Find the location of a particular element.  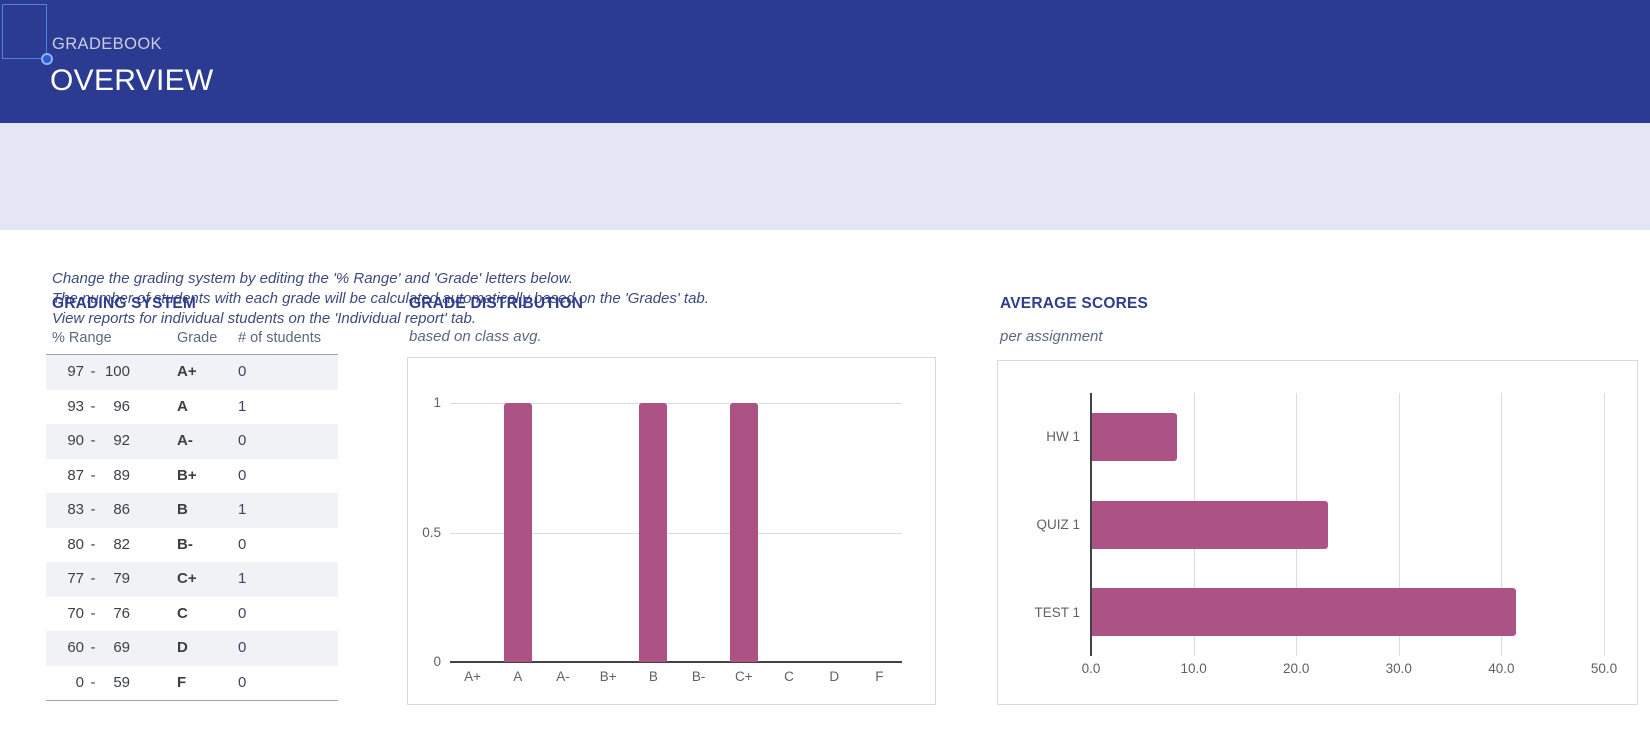

column-header-count: # of students is located at coordinates (280, 338).